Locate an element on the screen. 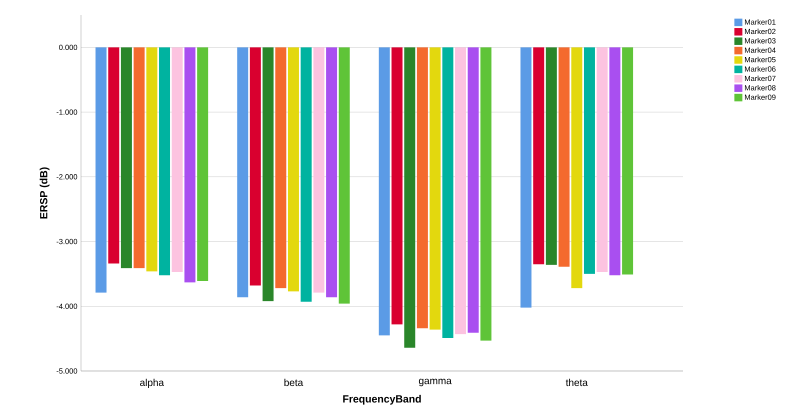 The width and height of the screenshot is (807, 416). x-tick-label: theta is located at coordinates (577, 382).